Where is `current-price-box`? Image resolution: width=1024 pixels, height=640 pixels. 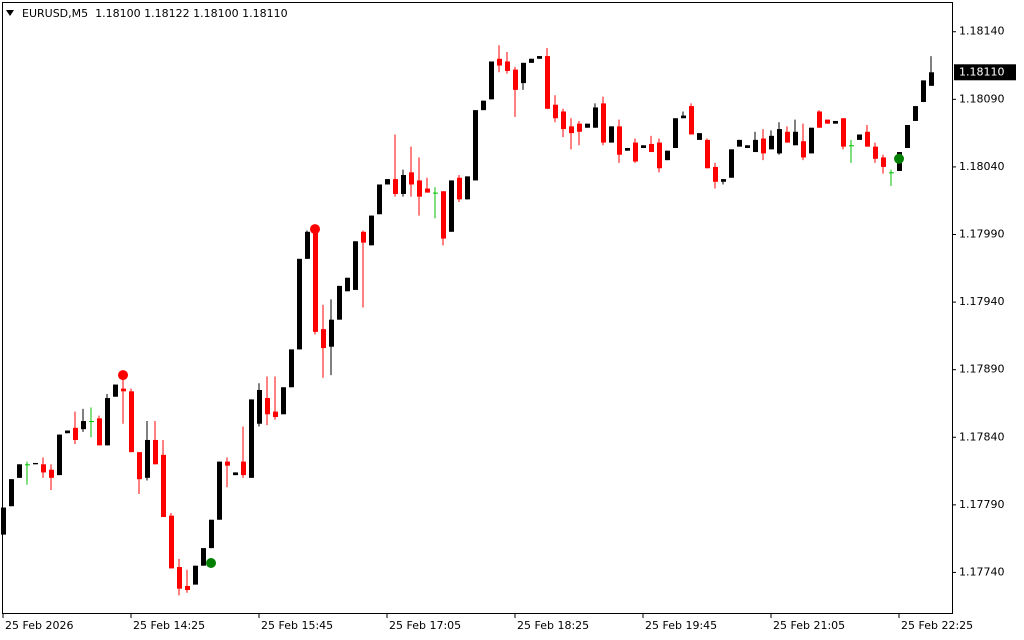 current-price-box is located at coordinates (985, 72).